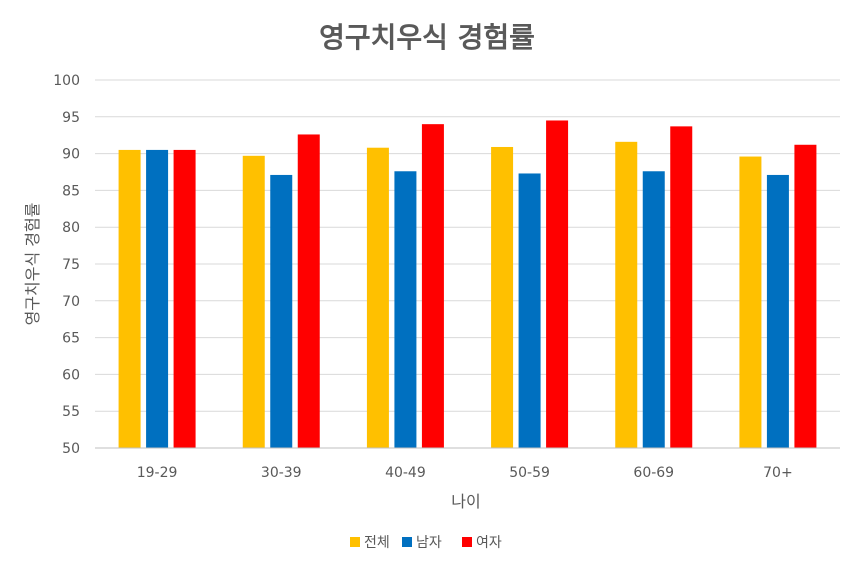 Image resolution: width=854 pixels, height=569 pixels. I want to click on bar-남자-50-59, so click(529, 311).